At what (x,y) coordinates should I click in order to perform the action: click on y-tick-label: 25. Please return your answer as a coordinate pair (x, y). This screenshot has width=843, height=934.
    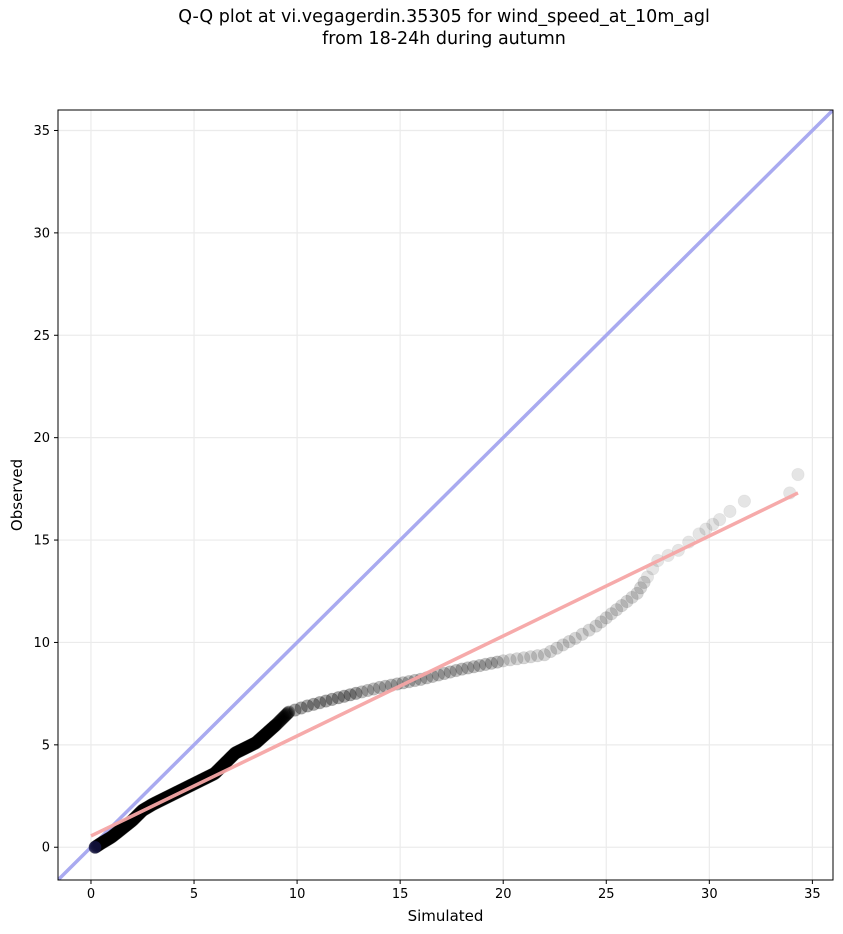
    Looking at the image, I should click on (41, 336).